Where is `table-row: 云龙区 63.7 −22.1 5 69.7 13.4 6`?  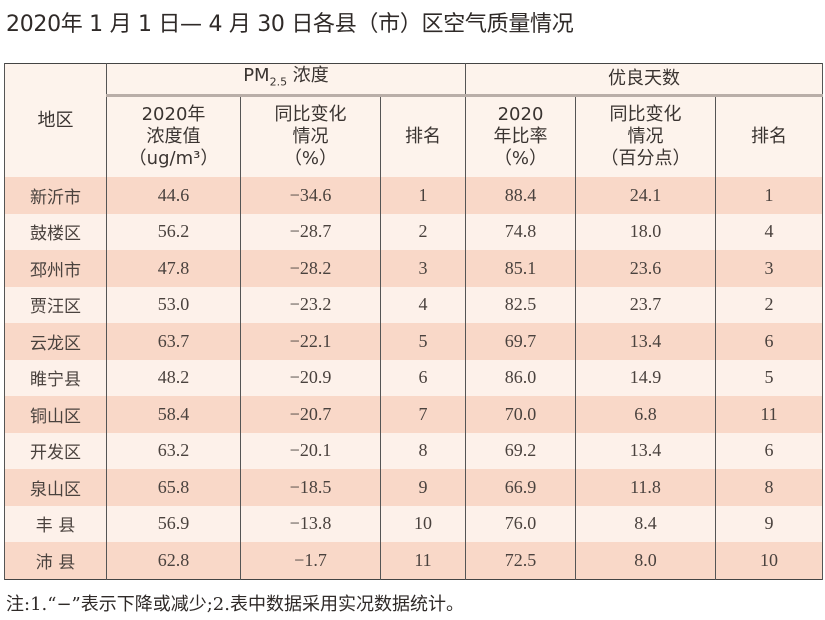 table-row: 云龙区 63.7 −22.1 5 69.7 13.4 6 is located at coordinates (414, 341).